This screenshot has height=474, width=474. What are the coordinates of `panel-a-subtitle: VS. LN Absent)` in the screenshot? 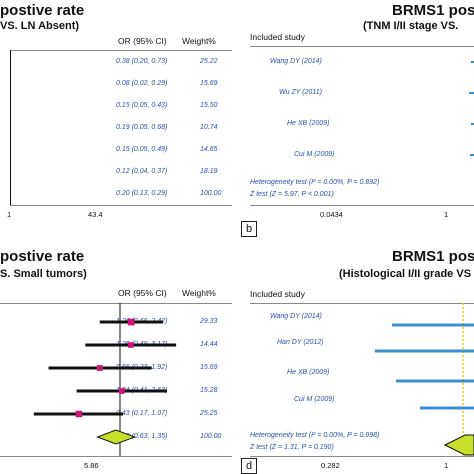 It's located at (40, 26).